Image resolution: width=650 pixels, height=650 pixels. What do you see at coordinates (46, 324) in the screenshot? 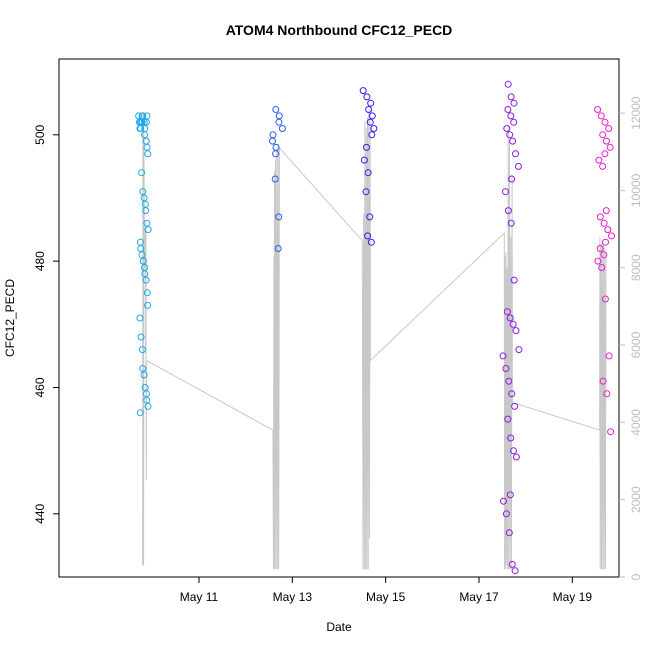
I see `y-axis-left: 440 460 480 500` at bounding box center [46, 324].